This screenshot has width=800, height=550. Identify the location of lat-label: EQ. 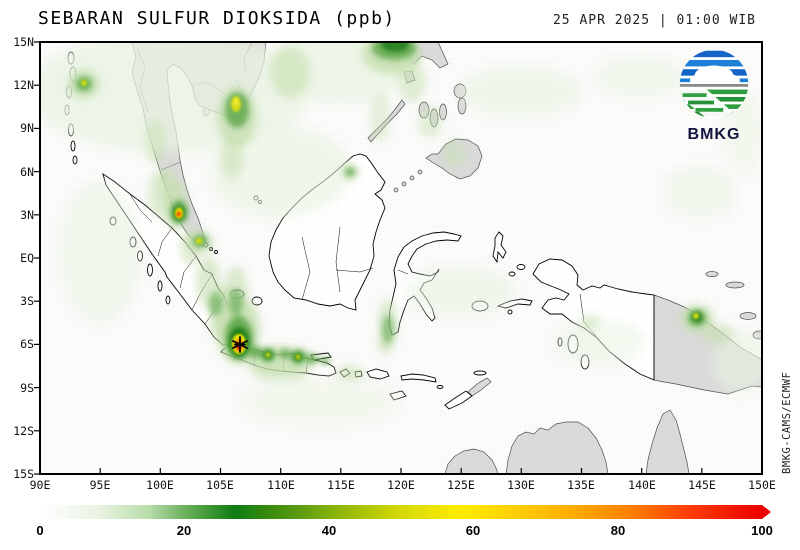
(27, 258).